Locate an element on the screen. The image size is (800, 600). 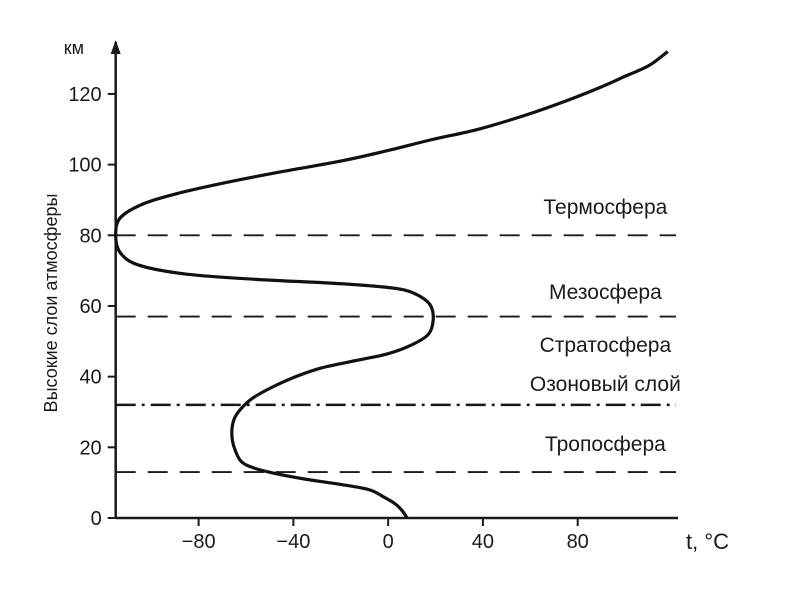
layer-label: Термосфера is located at coordinates (605, 207).